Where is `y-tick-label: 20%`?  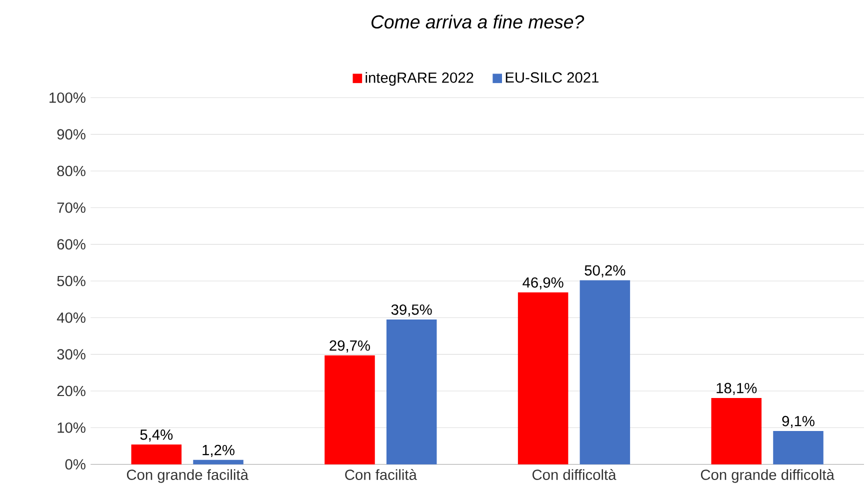 y-tick-label: 20% is located at coordinates (71, 391).